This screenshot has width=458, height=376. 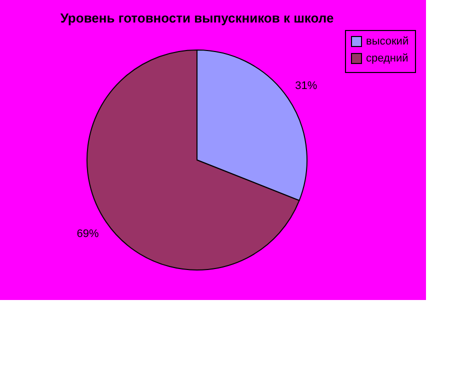 I want to click on chart-title: Уровень готовности выпускников к школе, so click(x=197, y=18).